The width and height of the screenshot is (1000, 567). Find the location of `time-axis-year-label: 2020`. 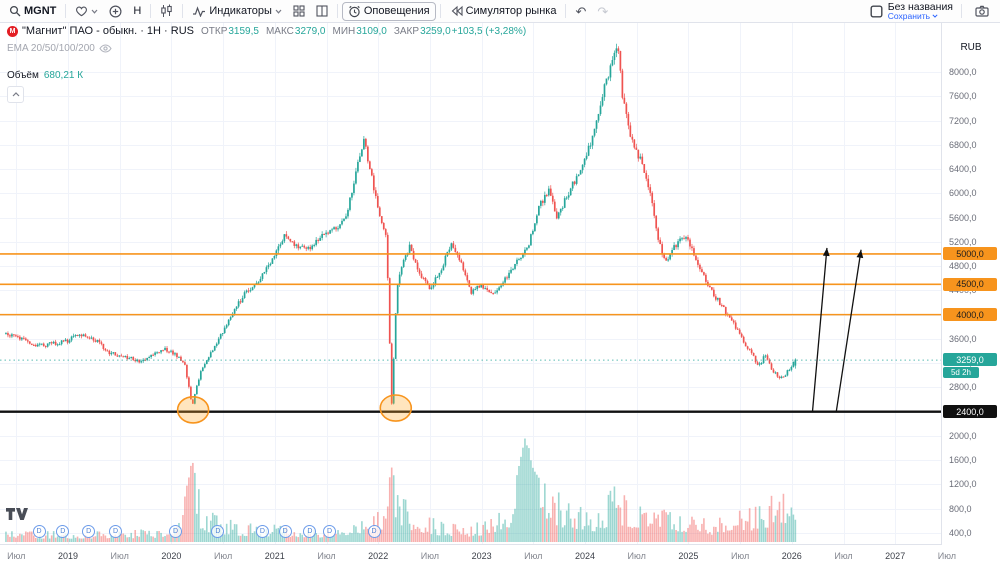

time-axis-year-label: 2020 is located at coordinates (171, 556).